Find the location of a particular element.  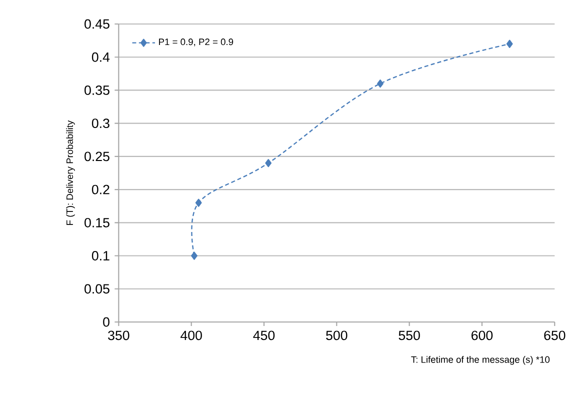

y-tick-label: 0.25 is located at coordinates (97, 157).